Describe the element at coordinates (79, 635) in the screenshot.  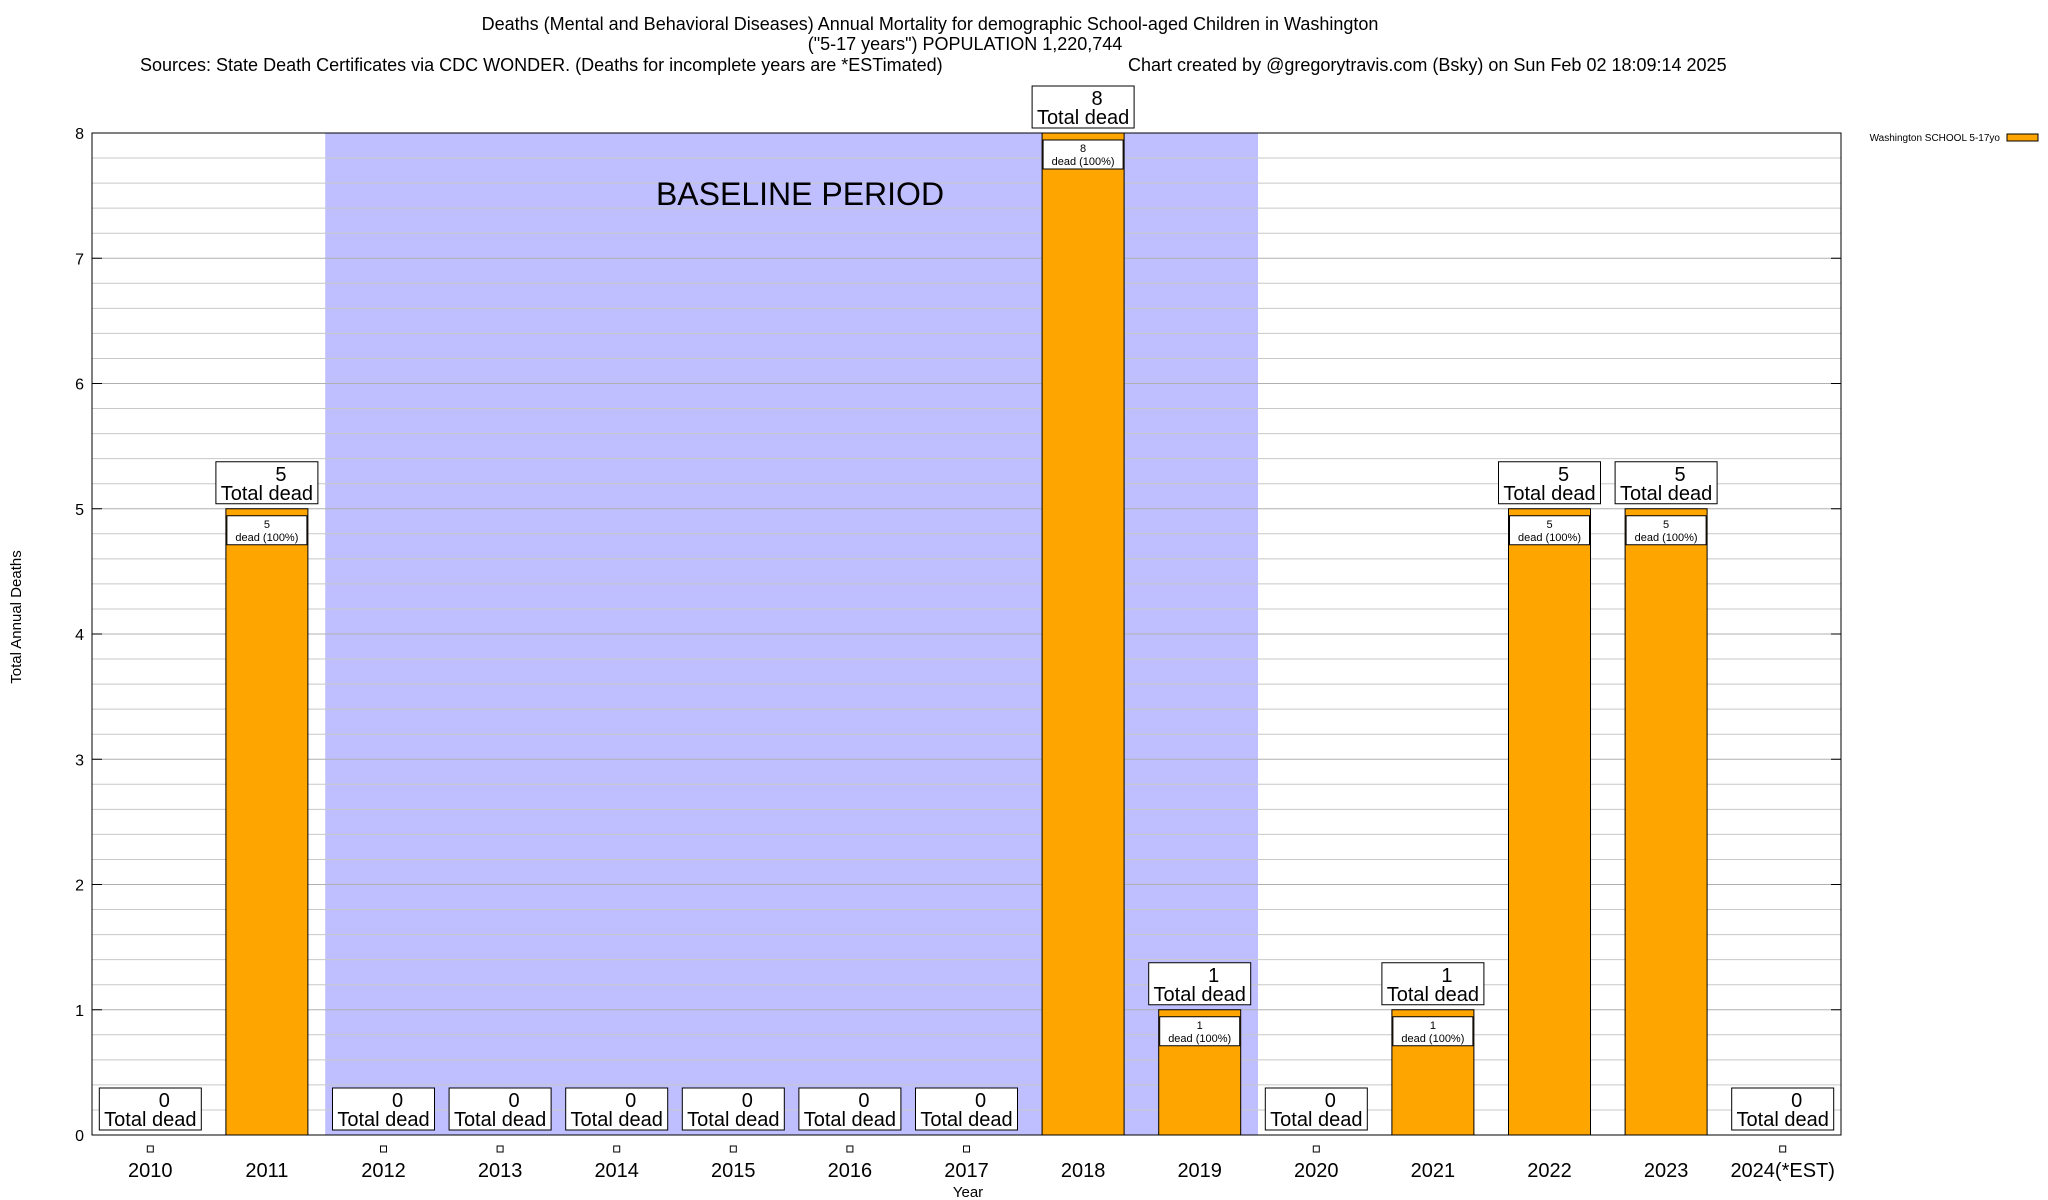
I see `y-tick-label: 4` at that location.